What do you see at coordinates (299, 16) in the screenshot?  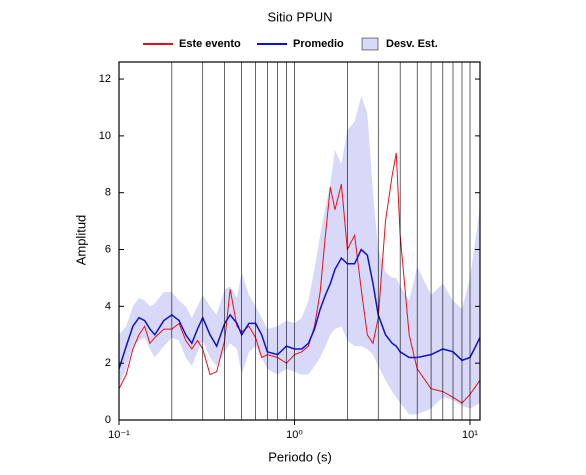 I see `chart-title: Sitio PPUN` at bounding box center [299, 16].